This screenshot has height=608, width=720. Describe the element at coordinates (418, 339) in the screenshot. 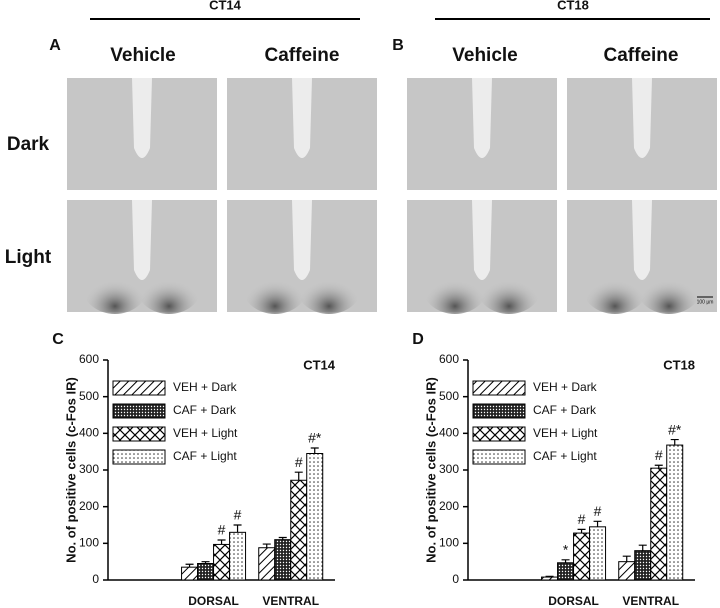

I see `panel-letter: D` at that location.